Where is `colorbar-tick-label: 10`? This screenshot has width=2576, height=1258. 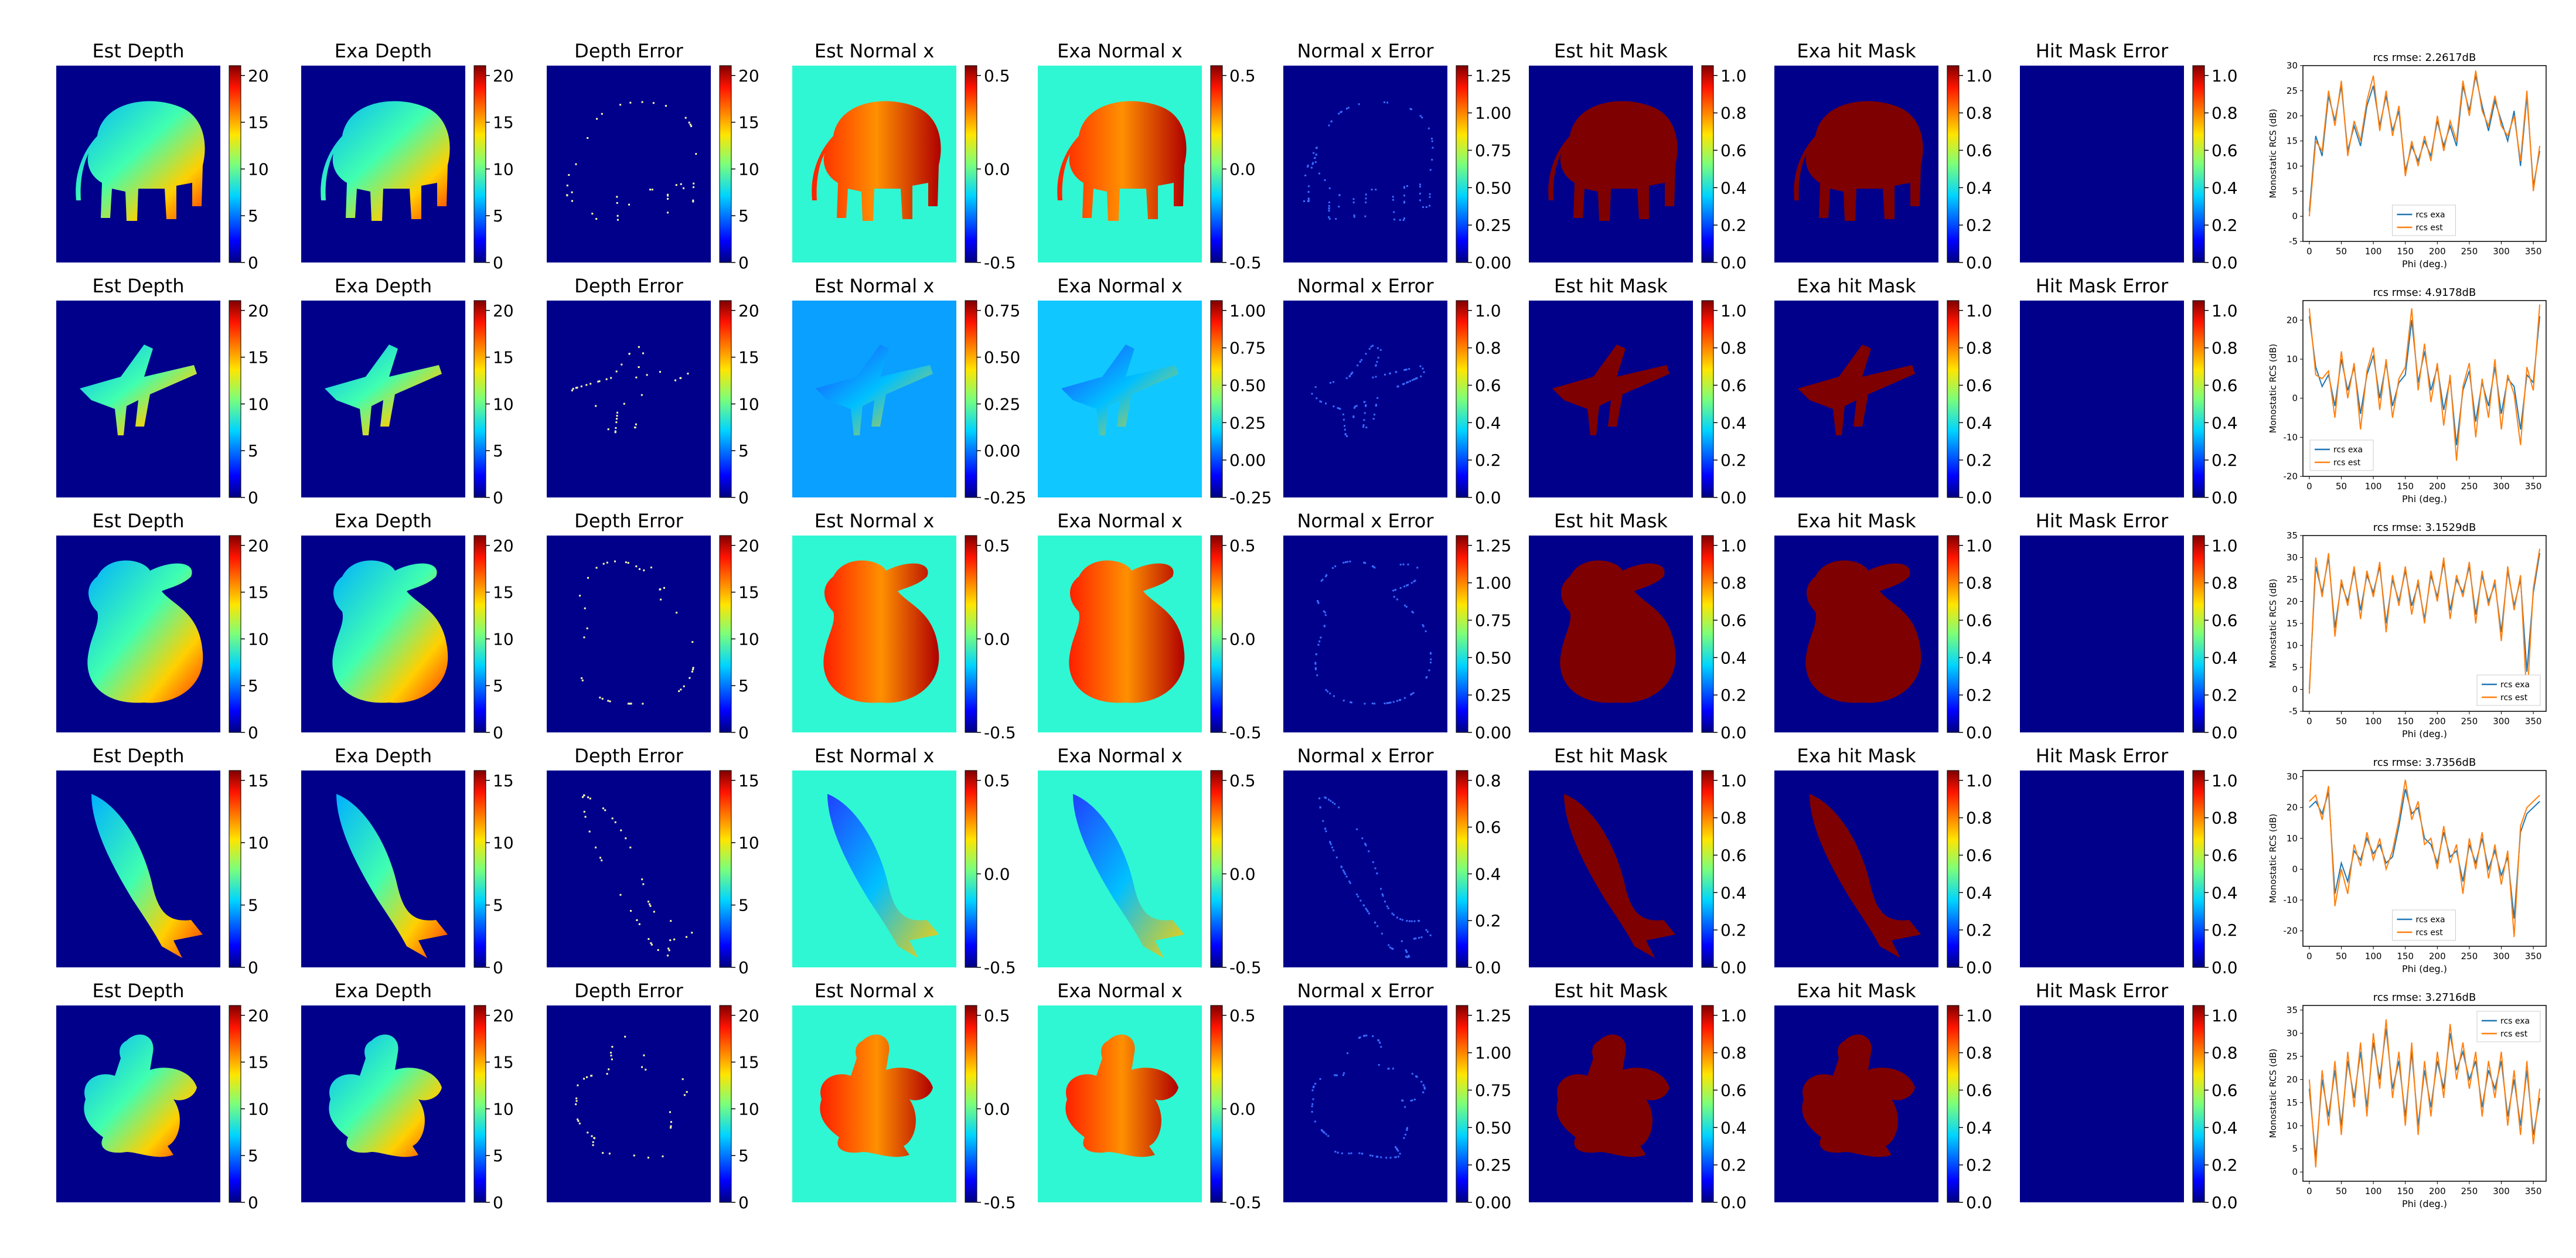 colorbar-tick-label: 10 is located at coordinates (748, 1109).